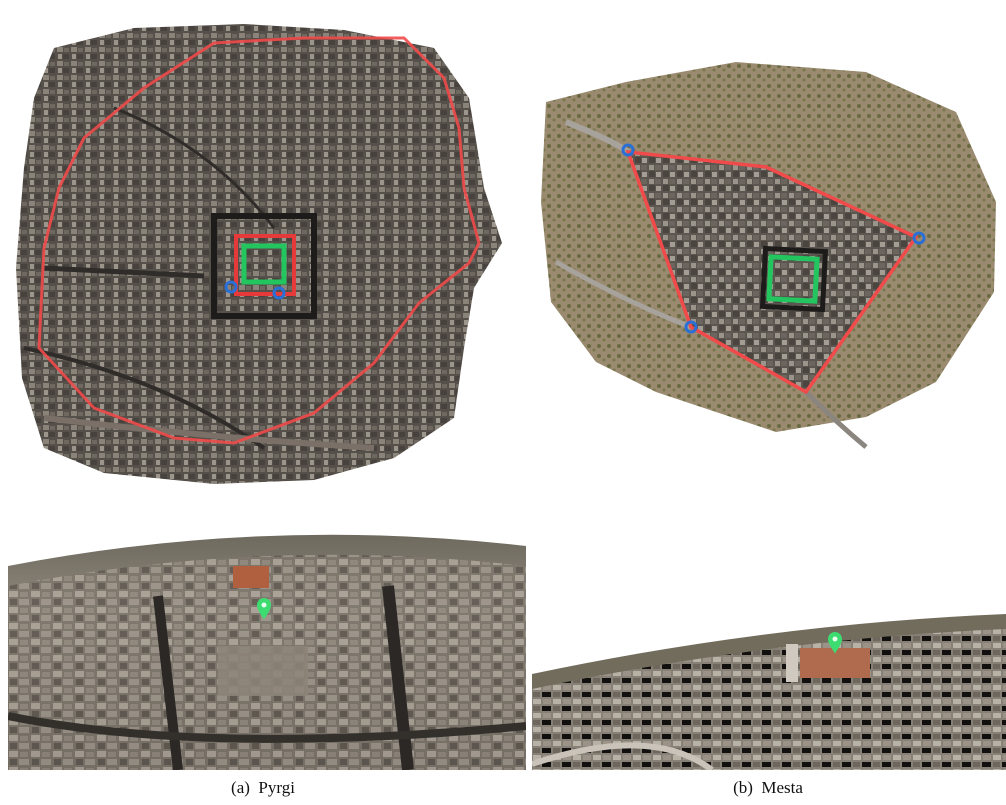 Image resolution: width=1006 pixels, height=805 pixels. I want to click on caption-label: (a), so click(240, 787).